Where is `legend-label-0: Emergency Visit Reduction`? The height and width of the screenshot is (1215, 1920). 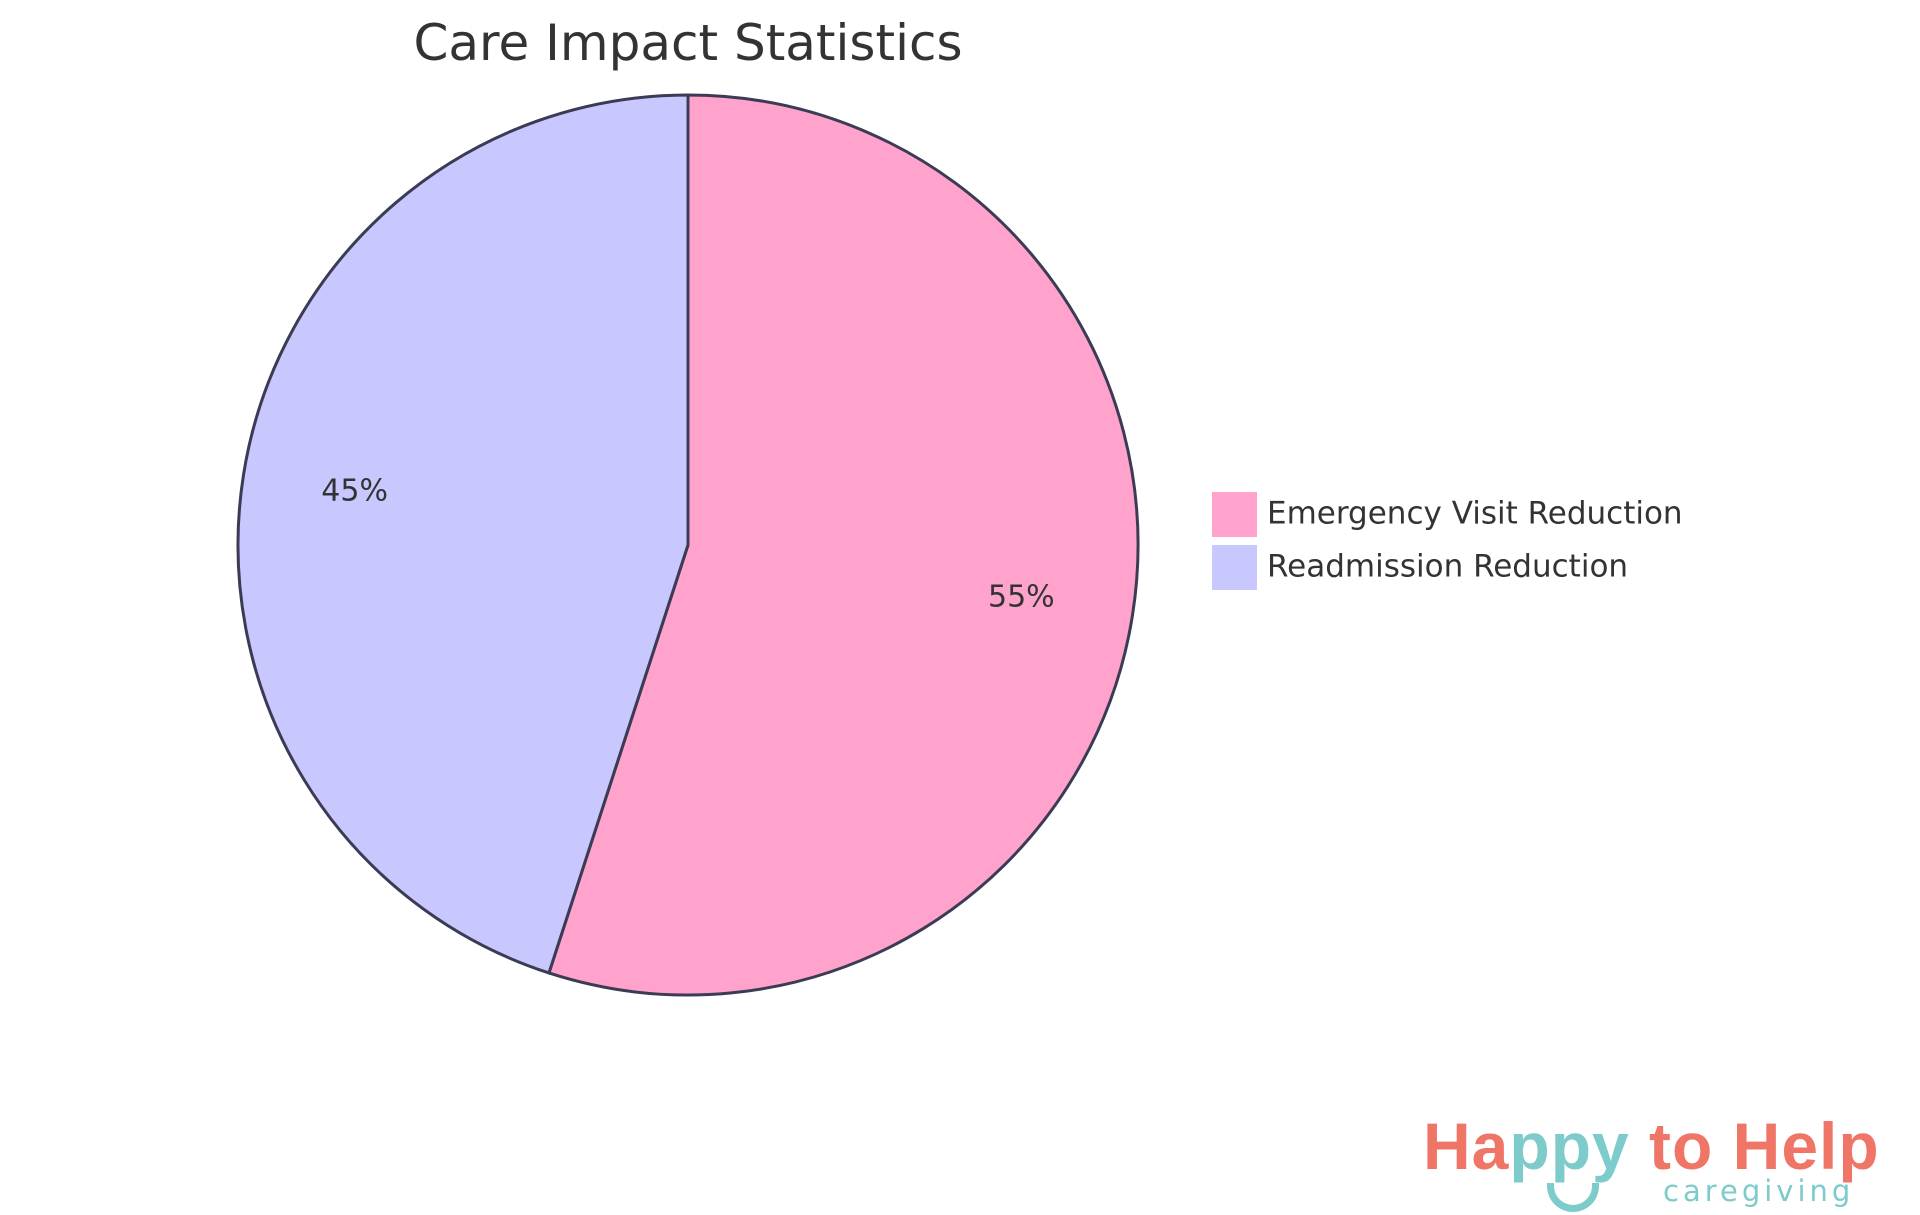 legend-label-0: Emergency Visit Reduction is located at coordinates (1475, 514).